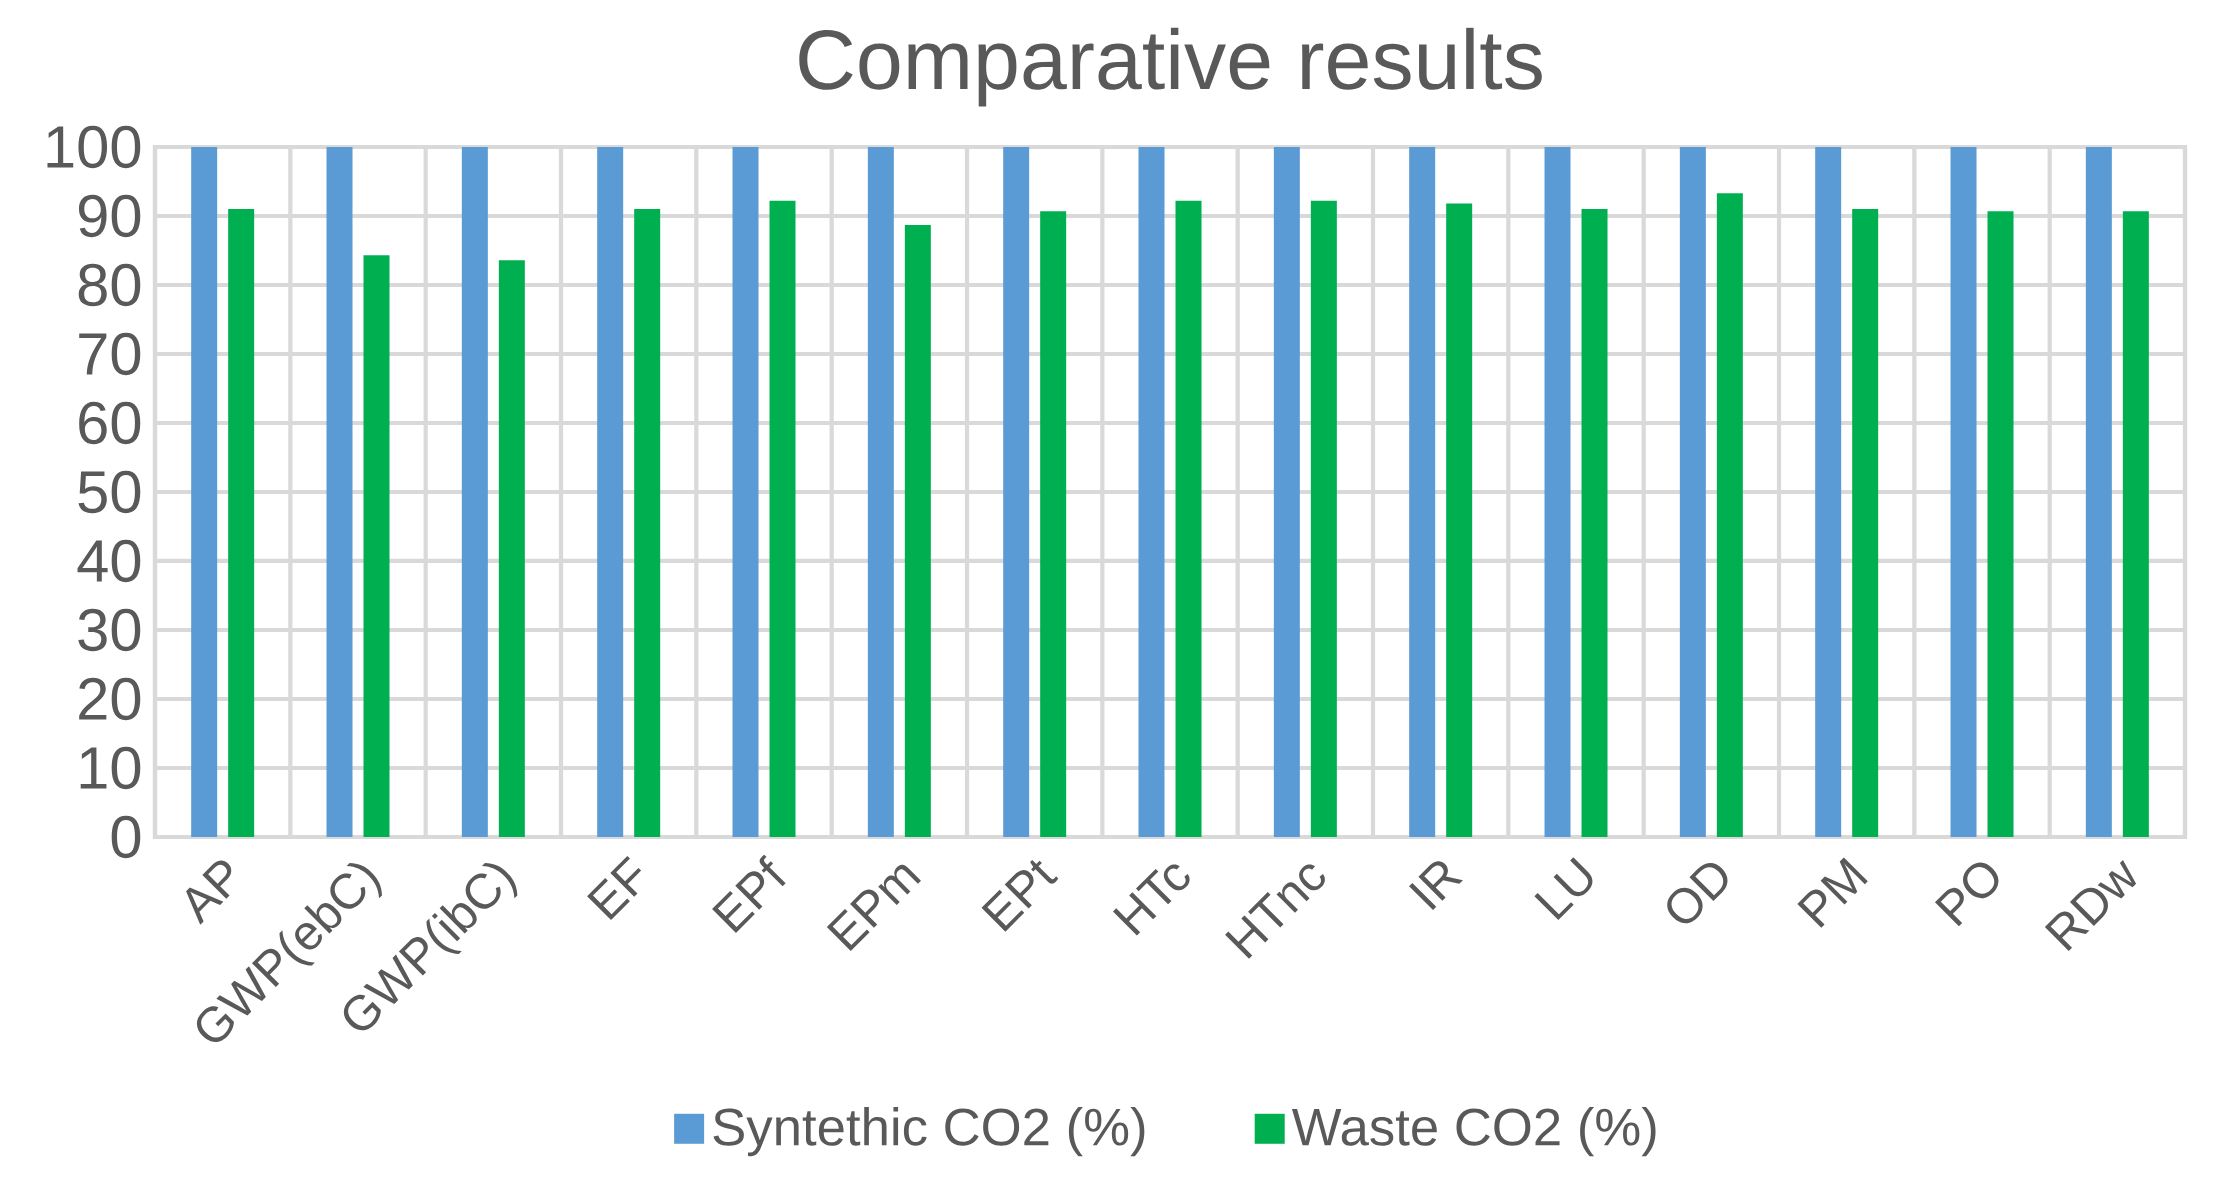 This screenshot has height=1187, width=2214. What do you see at coordinates (109, 492) in the screenshot?
I see `y-tick-label: 50` at bounding box center [109, 492].